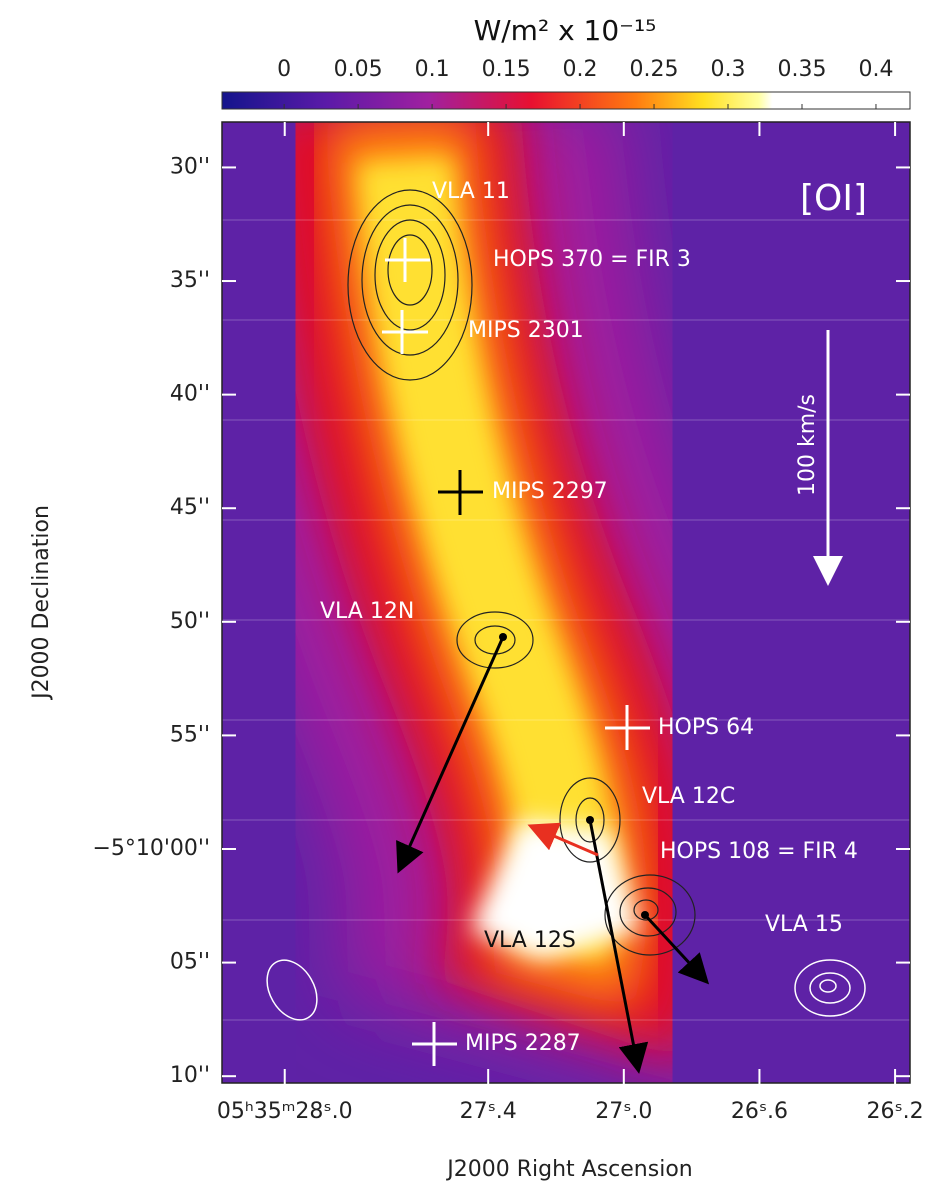 The width and height of the screenshot is (944, 1185). I want to click on annotation: HOPS 370 = FIR 3, so click(592, 259).